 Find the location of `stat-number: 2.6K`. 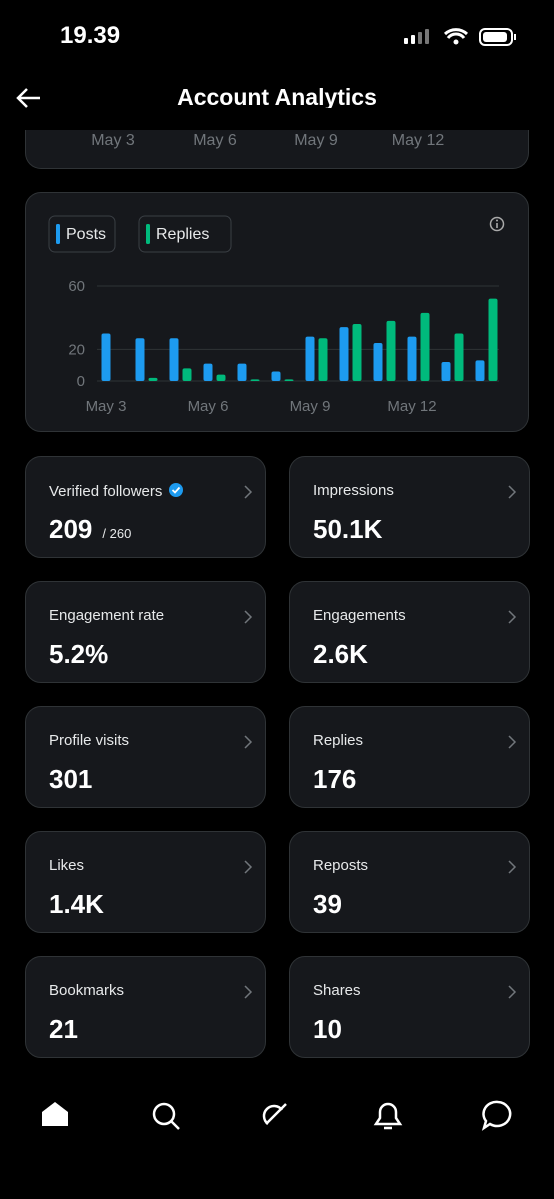

stat-number: 2.6K is located at coordinates (340, 654).